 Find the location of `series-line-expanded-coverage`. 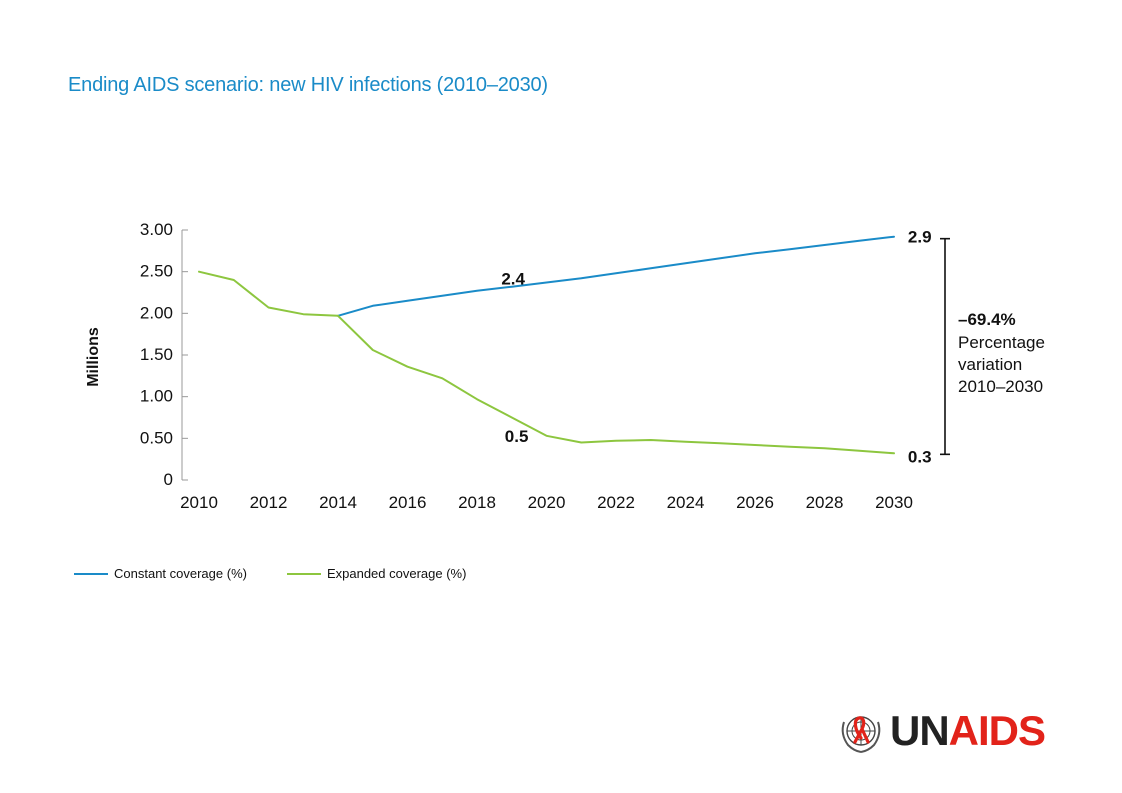

series-line-expanded-coverage is located at coordinates (546, 362).